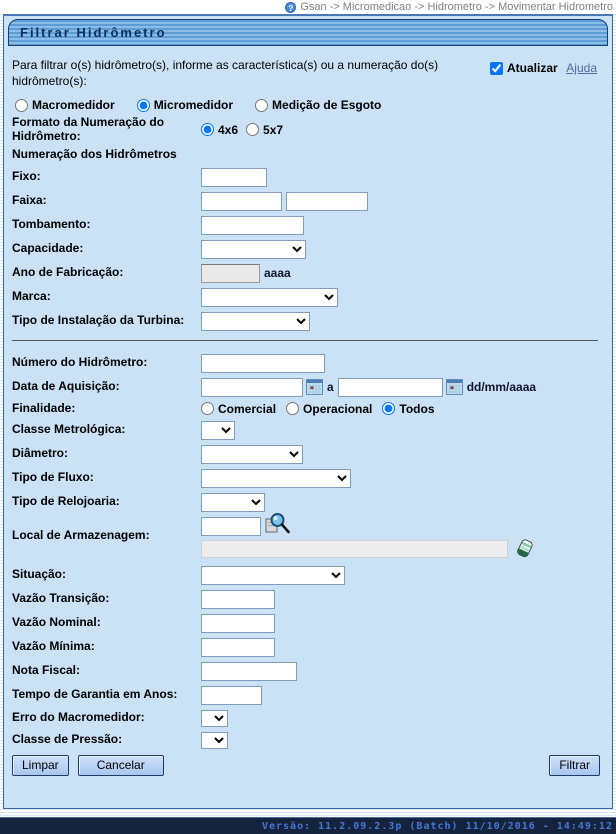  I want to click on field-row-classe-pressao: Classe de Pressão:, so click(307, 740).